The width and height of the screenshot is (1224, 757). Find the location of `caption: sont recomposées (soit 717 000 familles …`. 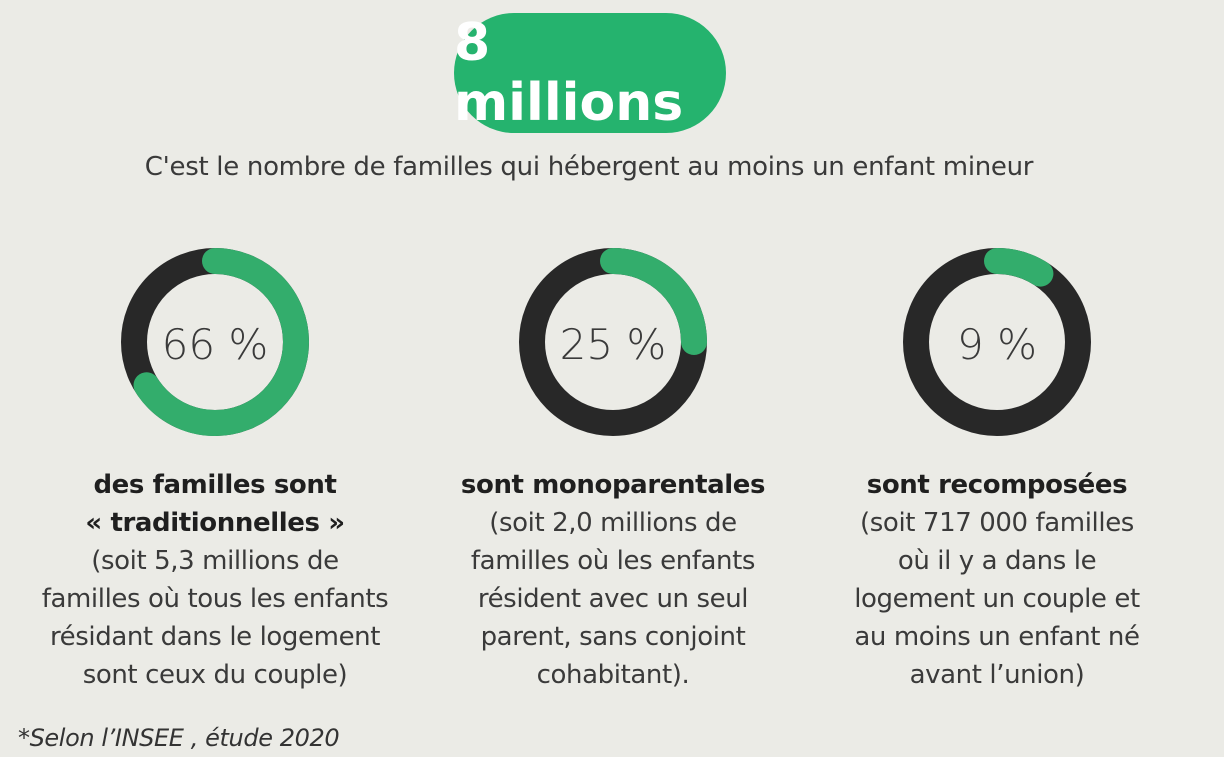

caption: sont recomposées (soit 717 000 familles … is located at coordinates (997, 580).